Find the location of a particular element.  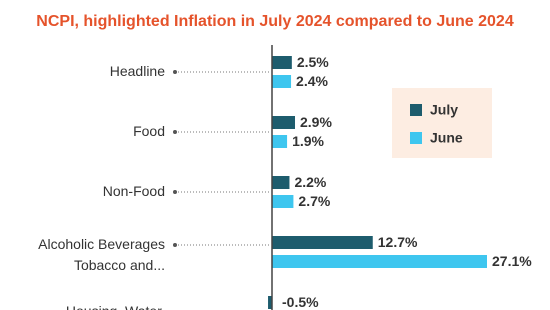

value-label: 2.9% is located at coordinates (316, 122).